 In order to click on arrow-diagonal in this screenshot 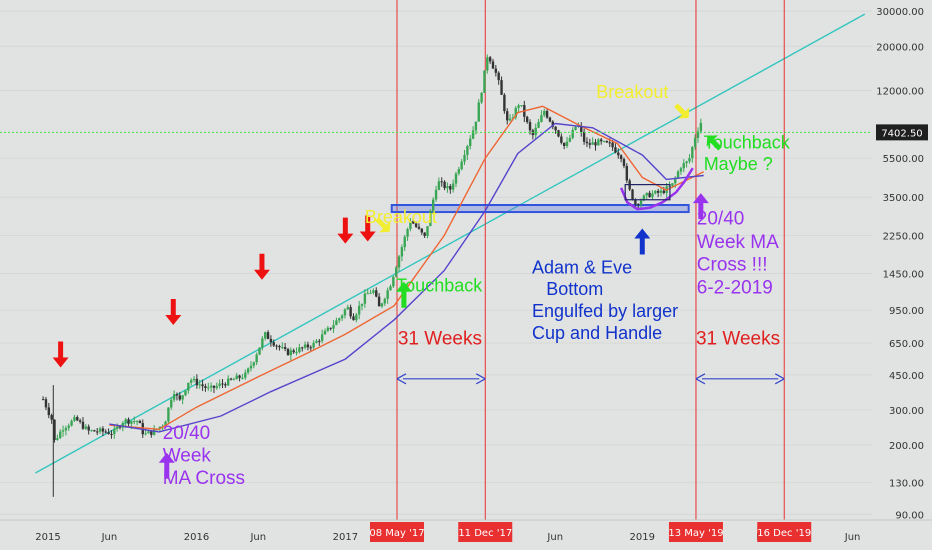, I will do `click(383, 225)`.